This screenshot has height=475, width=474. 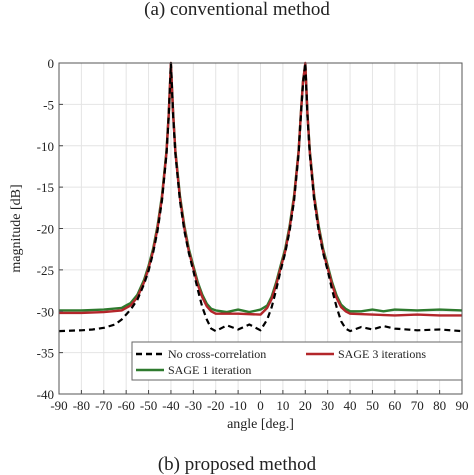 What do you see at coordinates (327, 405) in the screenshot?
I see `x-tick-label: 30` at bounding box center [327, 405].